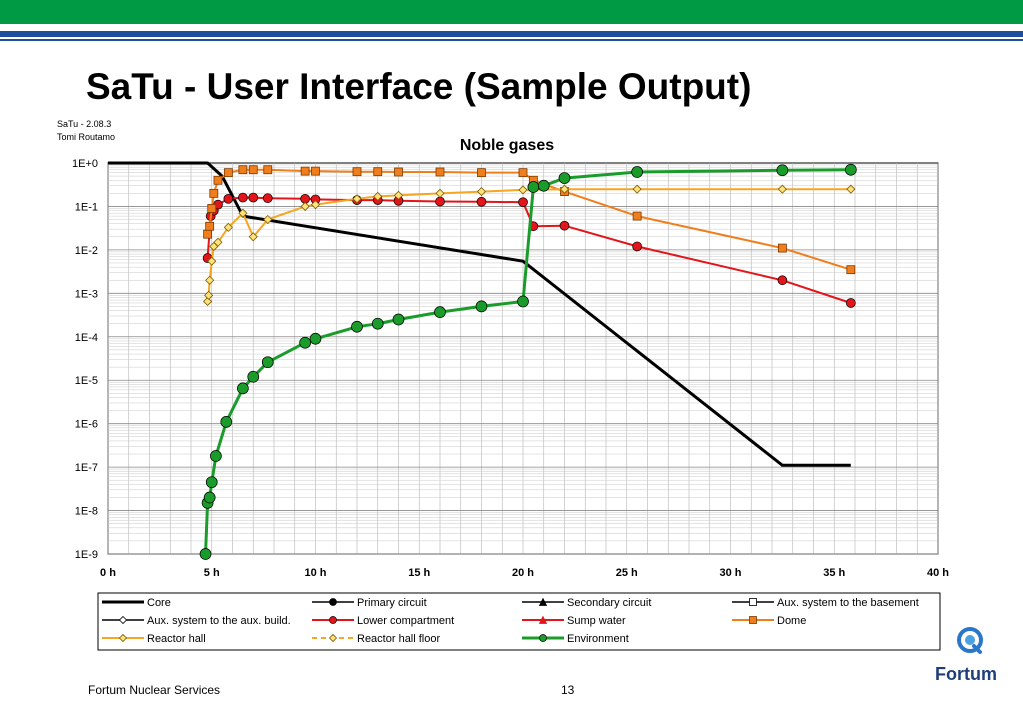 Image resolution: width=1023 pixels, height=708 pixels. What do you see at coordinates (86, 251) in the screenshot?
I see `y-tick-label: 1E-2` at bounding box center [86, 251].